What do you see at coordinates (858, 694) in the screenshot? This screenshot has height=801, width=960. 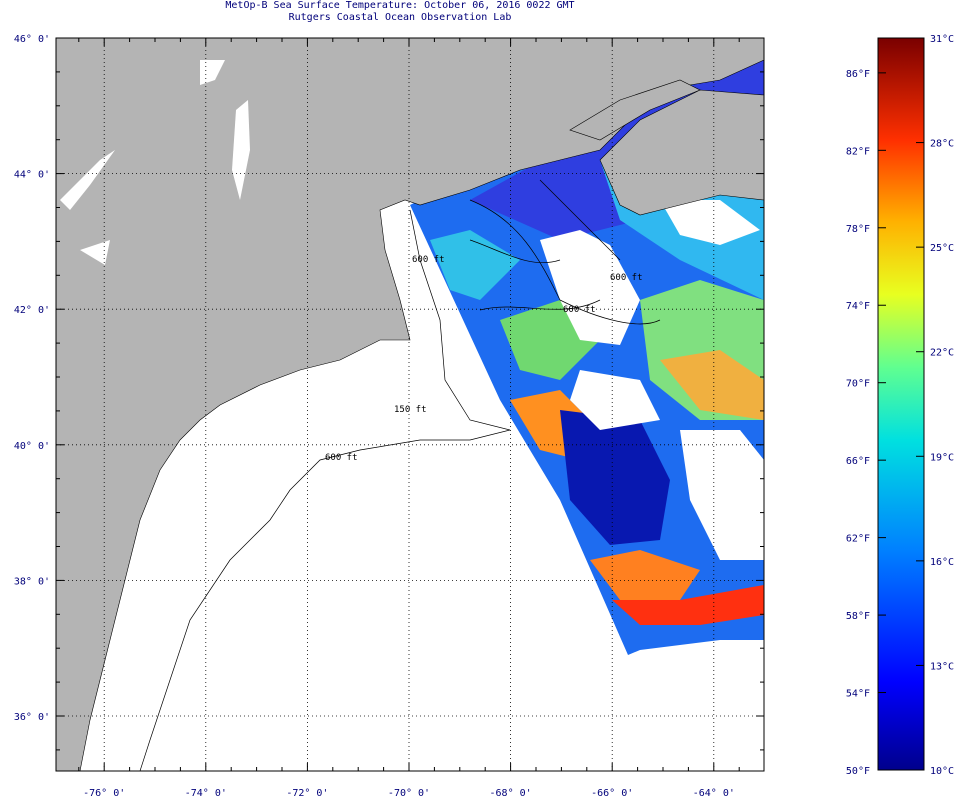 I see `fahrenheit-label: 54°F` at bounding box center [858, 694].